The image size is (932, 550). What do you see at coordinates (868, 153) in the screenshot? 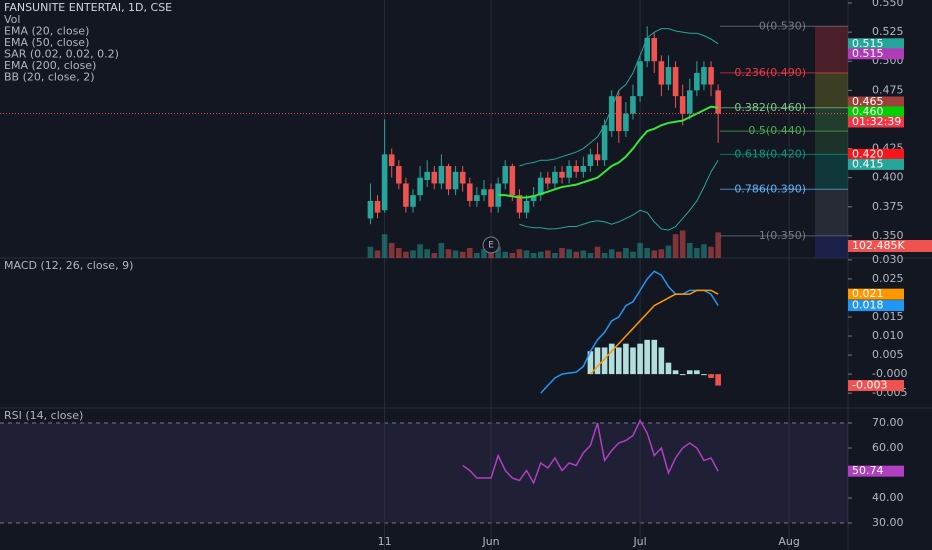
I see `axis-label: 0.420` at bounding box center [868, 153].